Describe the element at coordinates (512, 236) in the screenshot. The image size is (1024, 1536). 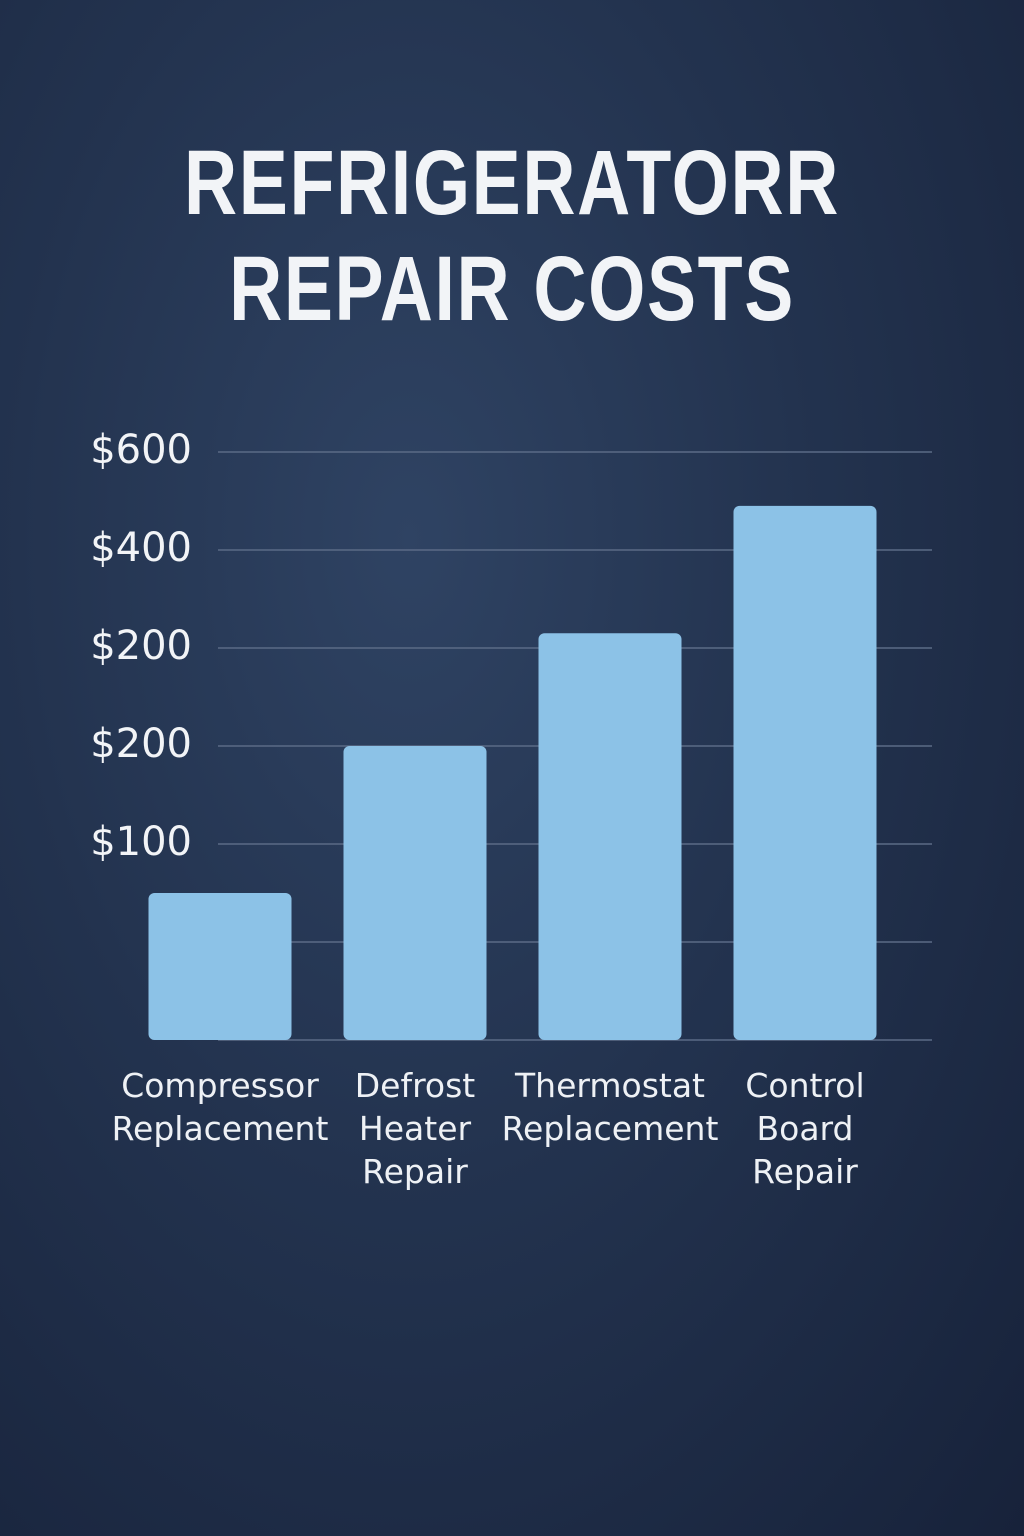
I see `chart-title: REFRIGERATORR REPAIR COSTS` at that location.